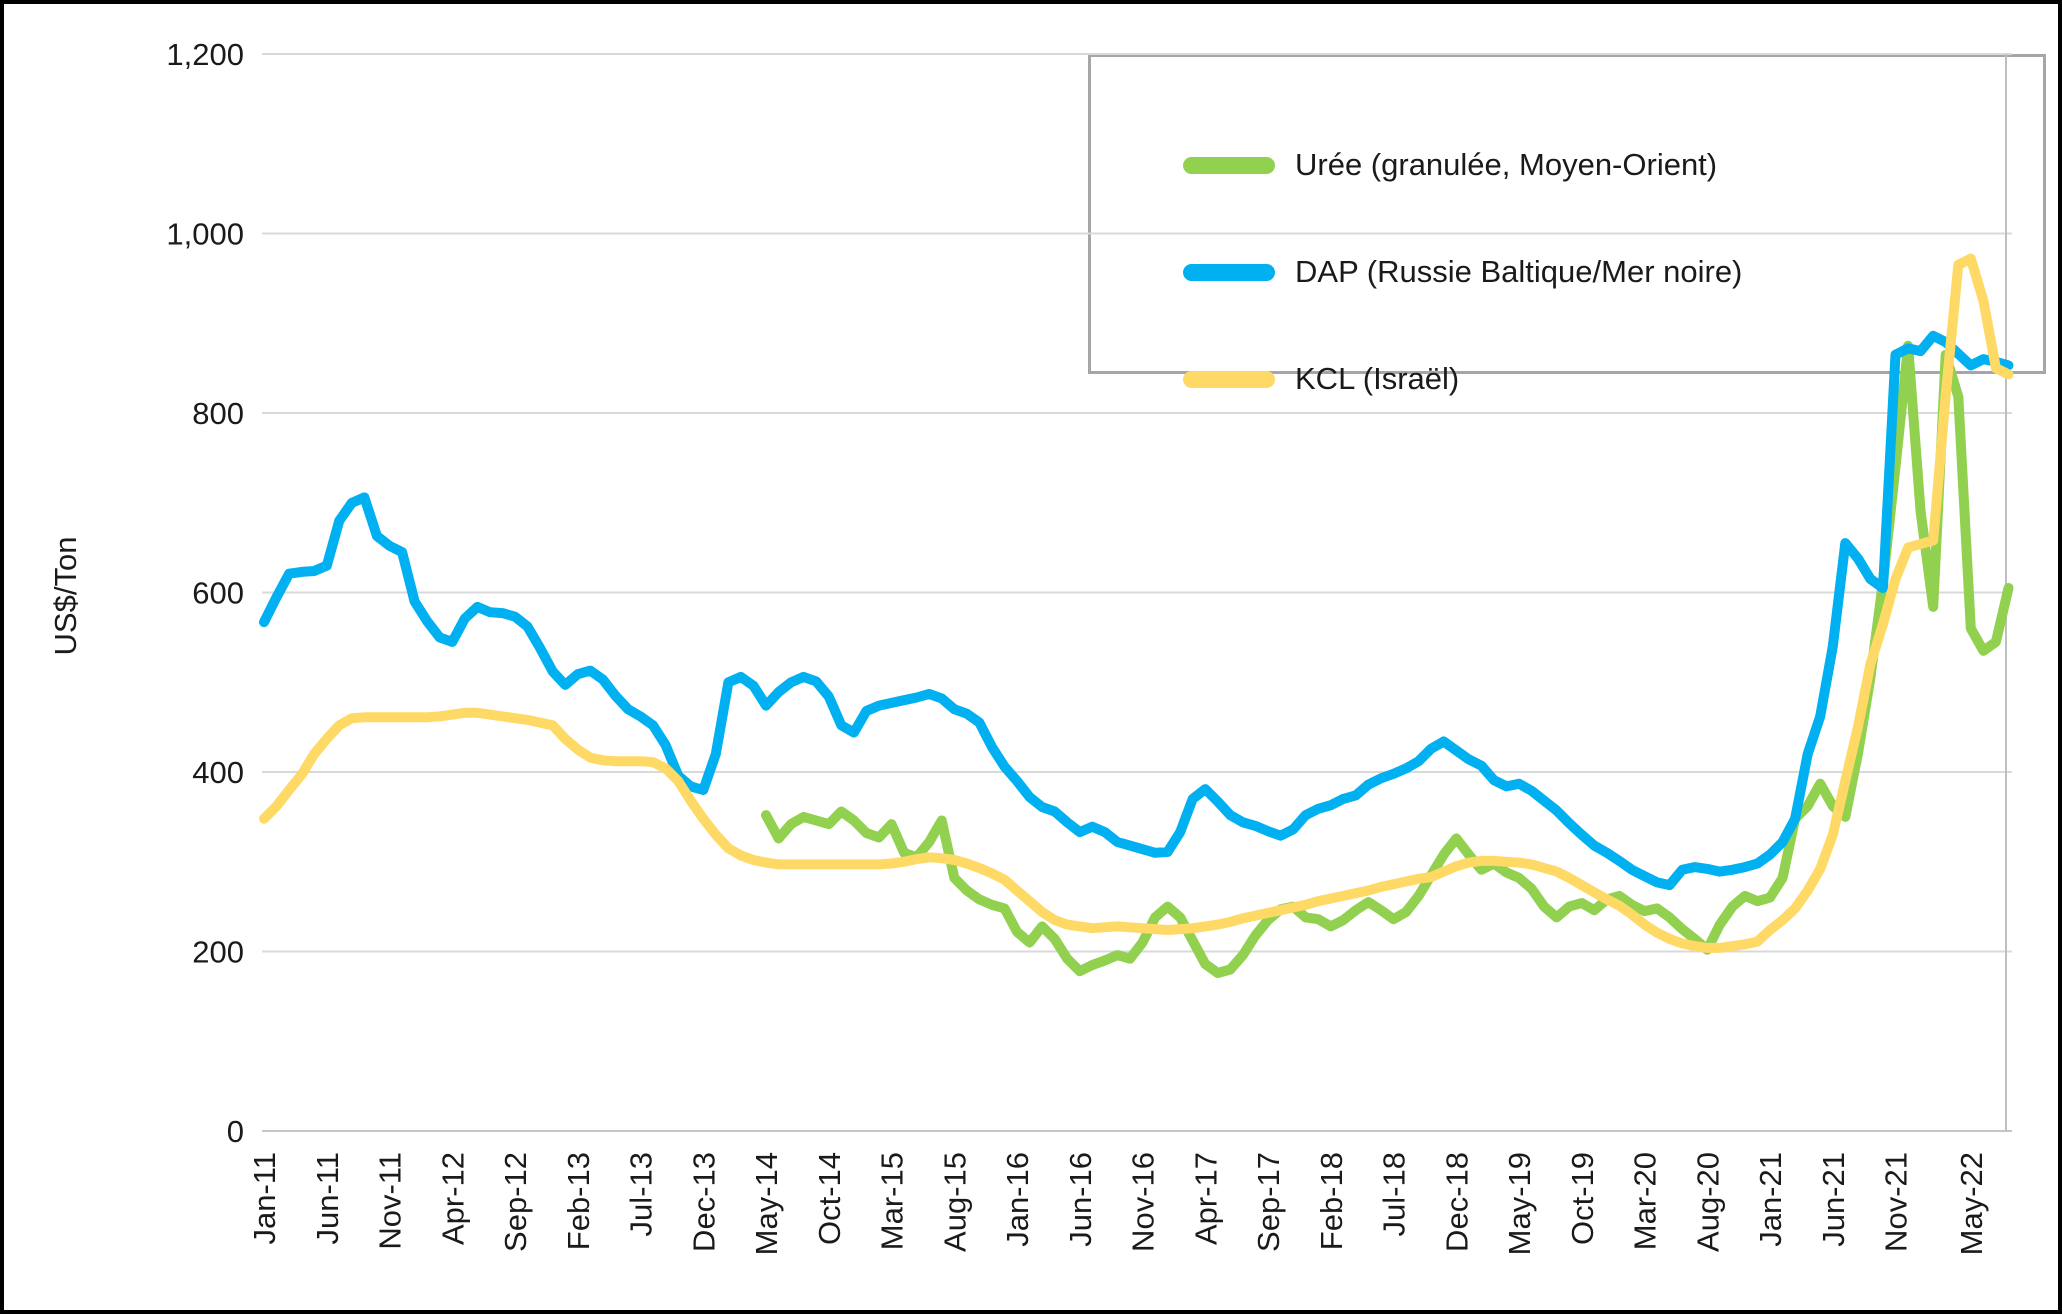 The width and height of the screenshot is (2062, 1314). I want to click on y-tick-label-0: 0, so click(235, 1131).